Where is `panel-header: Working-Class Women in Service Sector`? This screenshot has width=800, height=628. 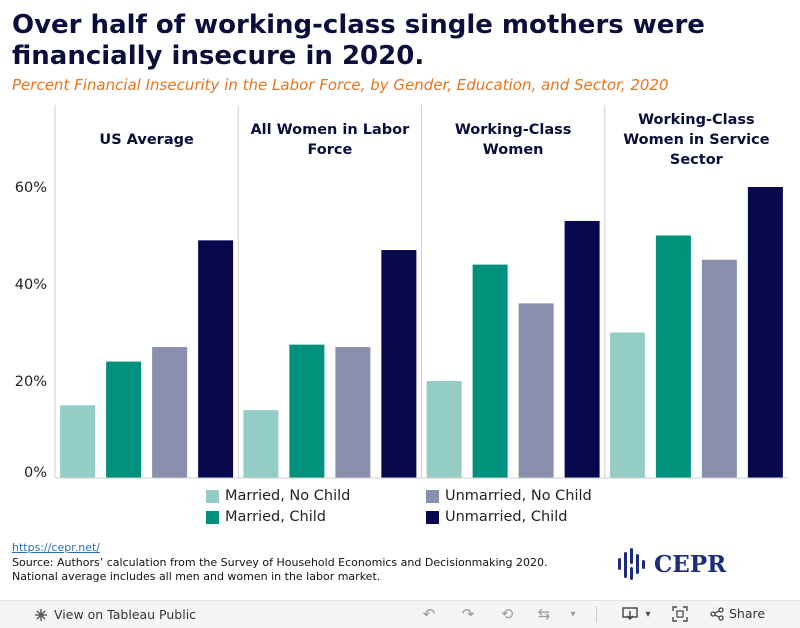
panel-header: Working-Class Women in Service Sector is located at coordinates (696, 140).